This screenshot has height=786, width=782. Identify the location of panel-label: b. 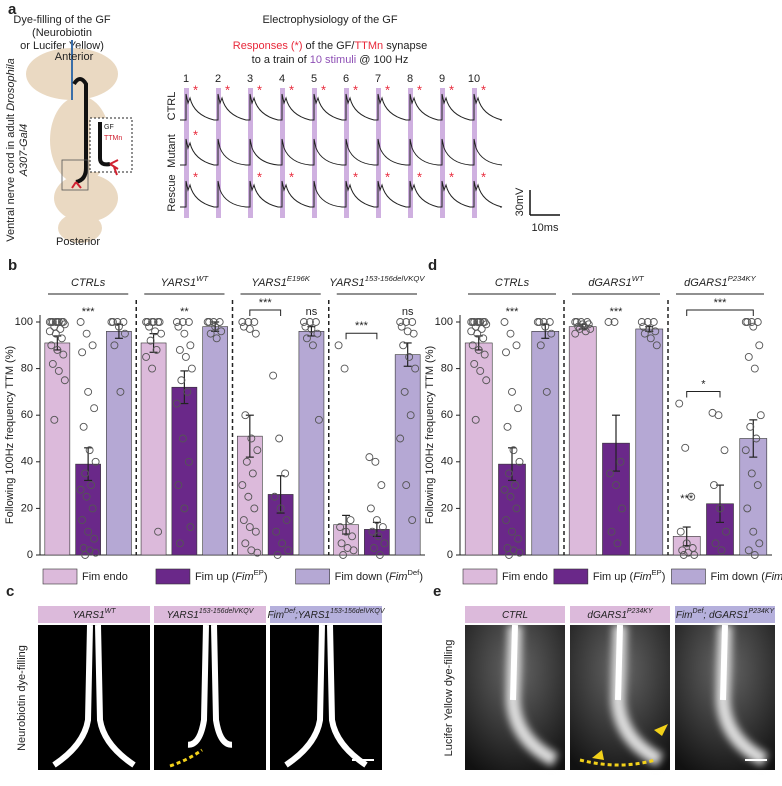
(12, 265).